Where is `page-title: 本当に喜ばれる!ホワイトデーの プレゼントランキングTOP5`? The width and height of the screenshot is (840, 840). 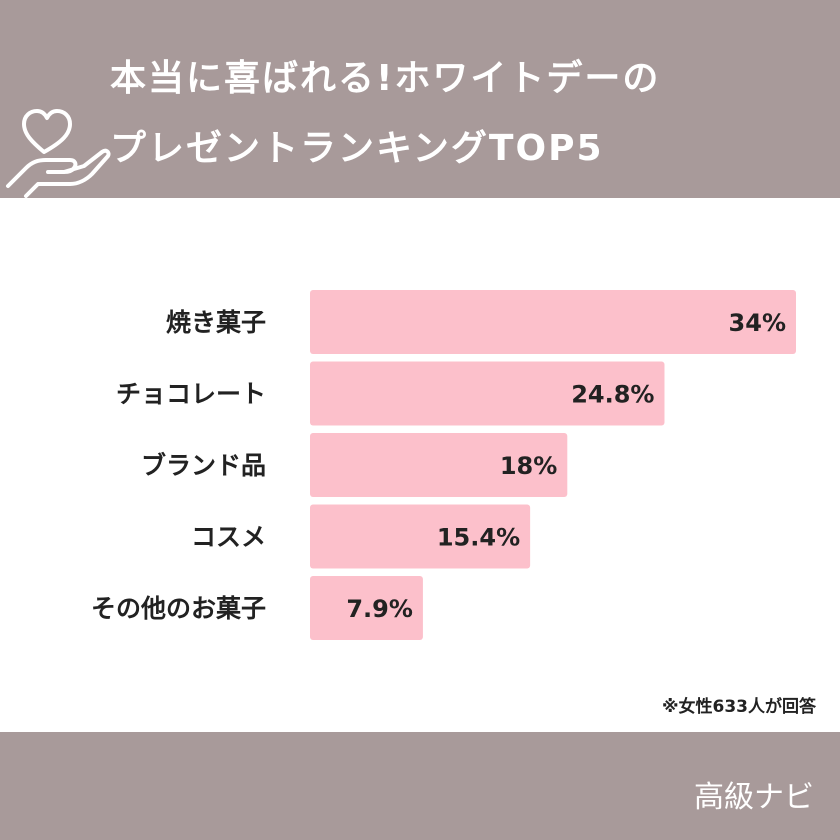
page-title: 本当に喜ばれる!ホワイトデーの プレゼントランキングTOP5 is located at coordinates (460, 114).